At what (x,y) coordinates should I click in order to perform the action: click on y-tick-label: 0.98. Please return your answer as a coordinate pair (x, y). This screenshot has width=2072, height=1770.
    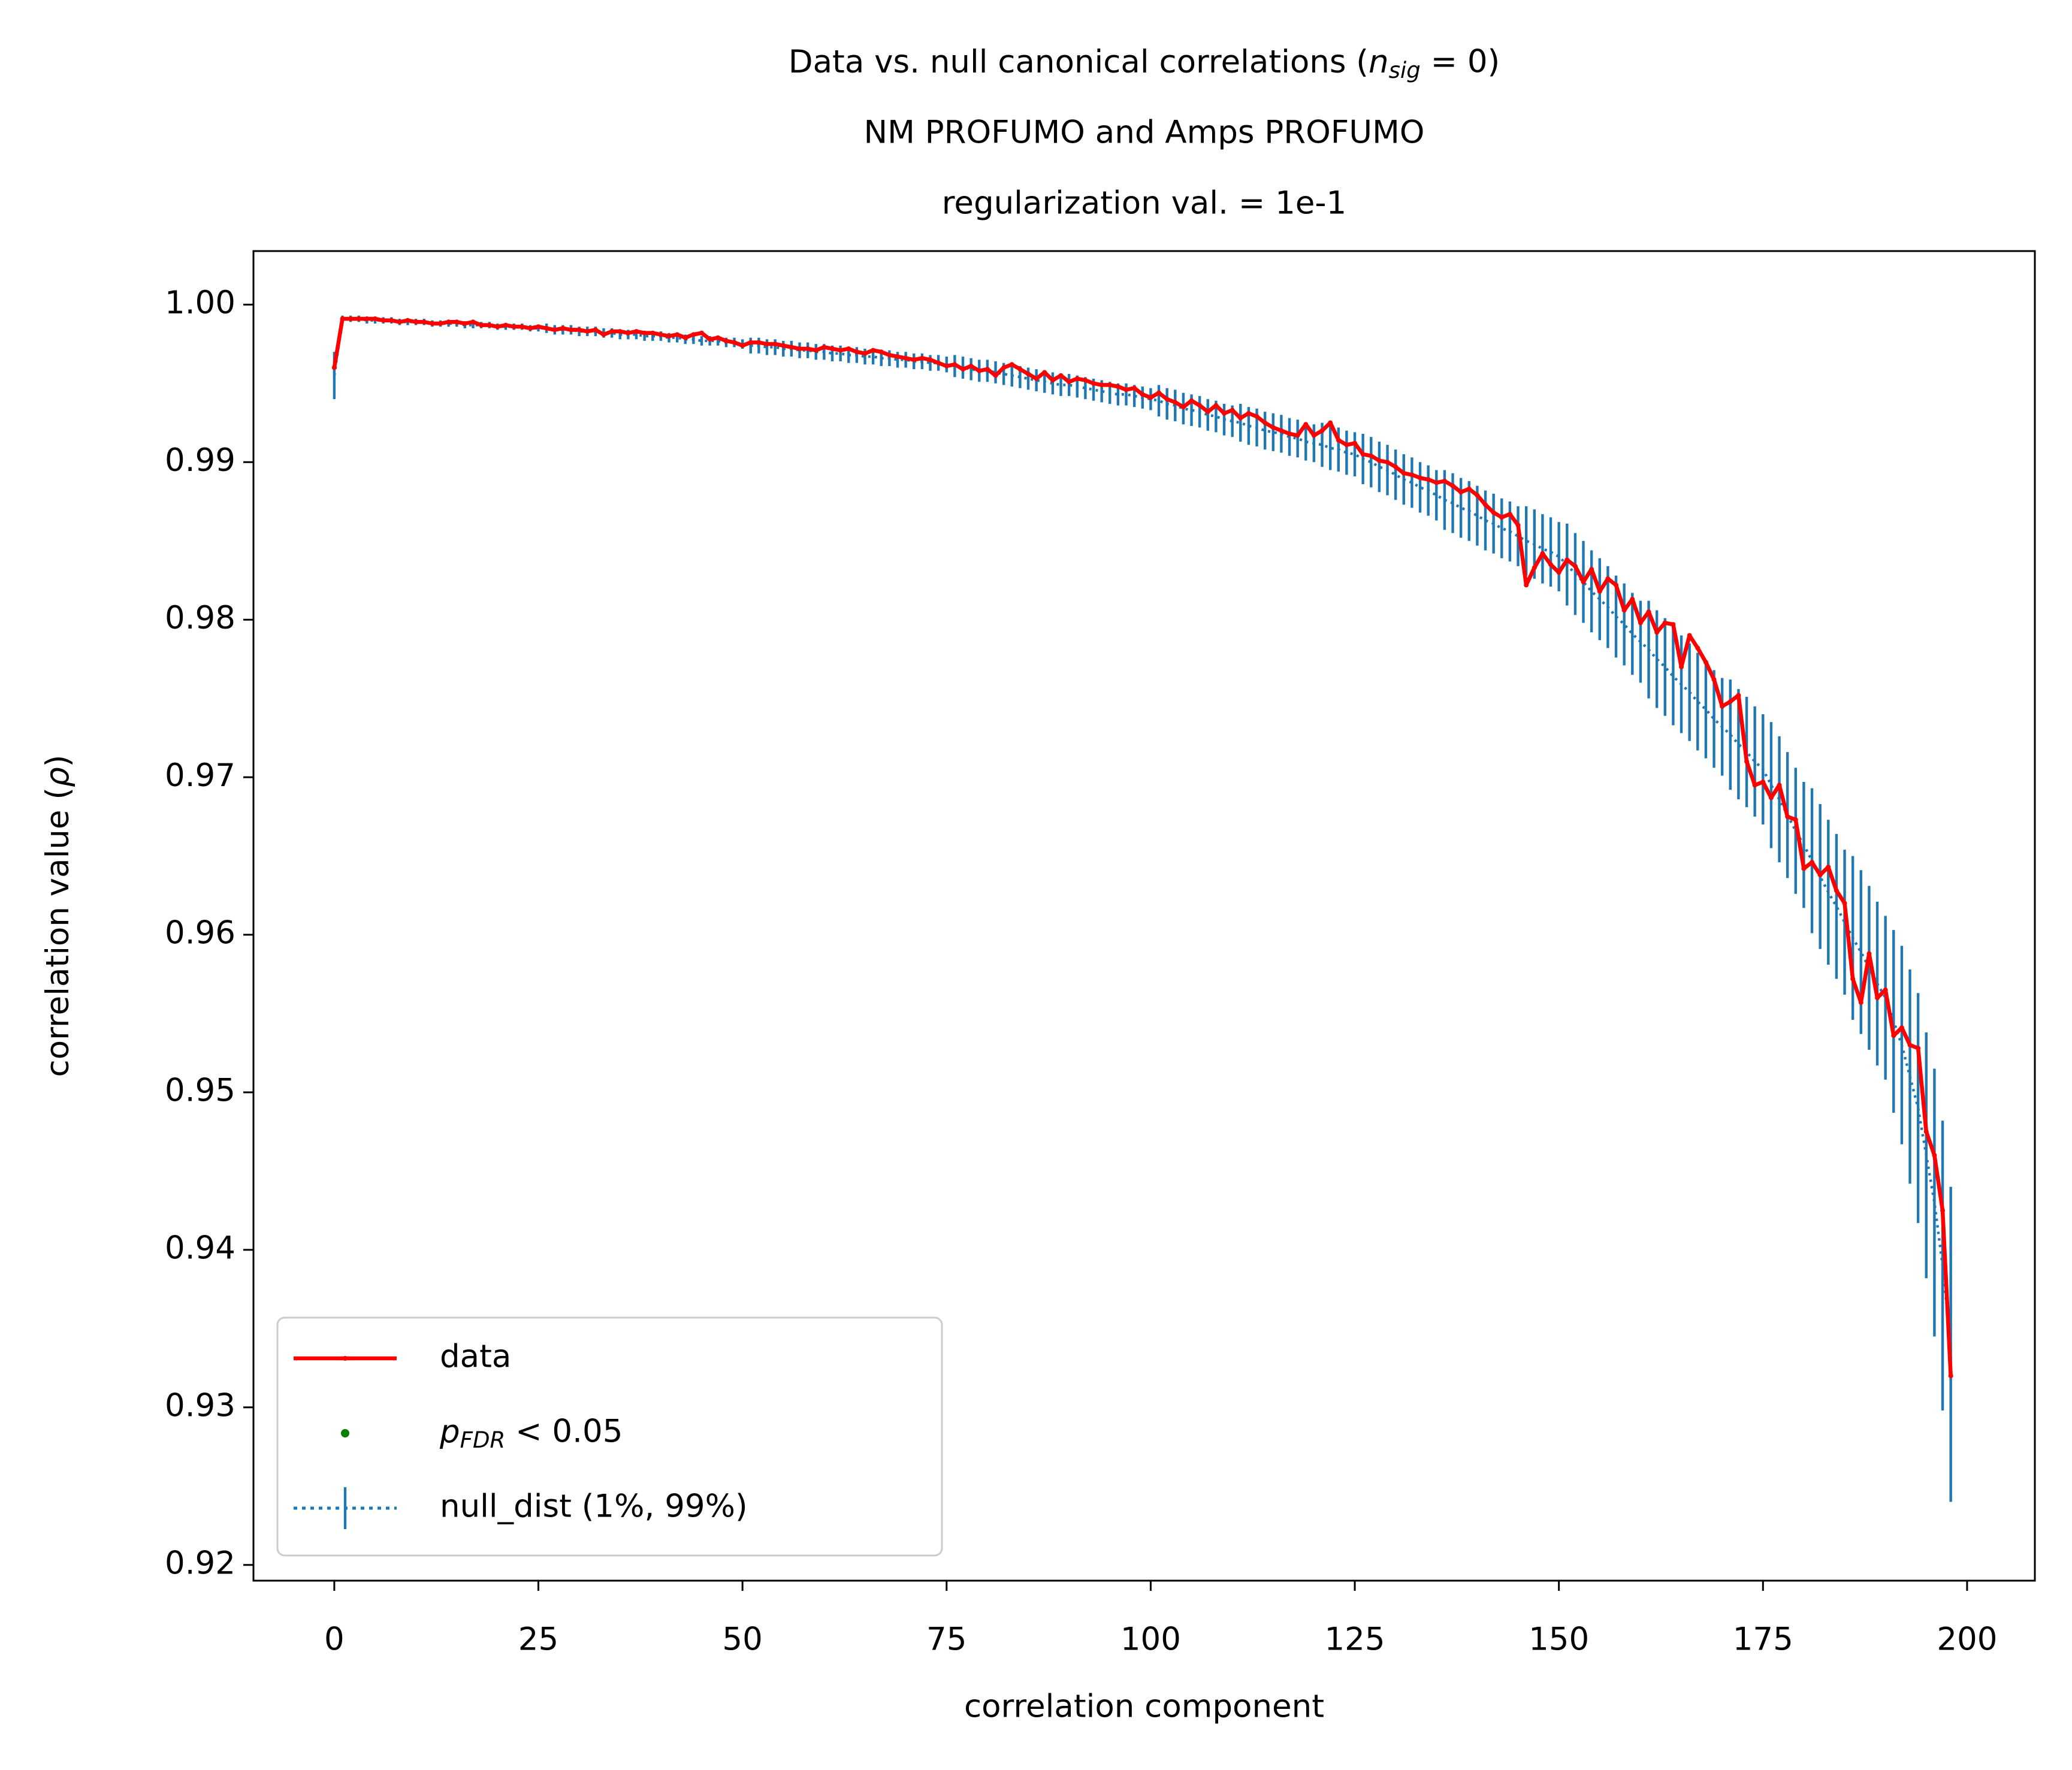
    Looking at the image, I should click on (200, 618).